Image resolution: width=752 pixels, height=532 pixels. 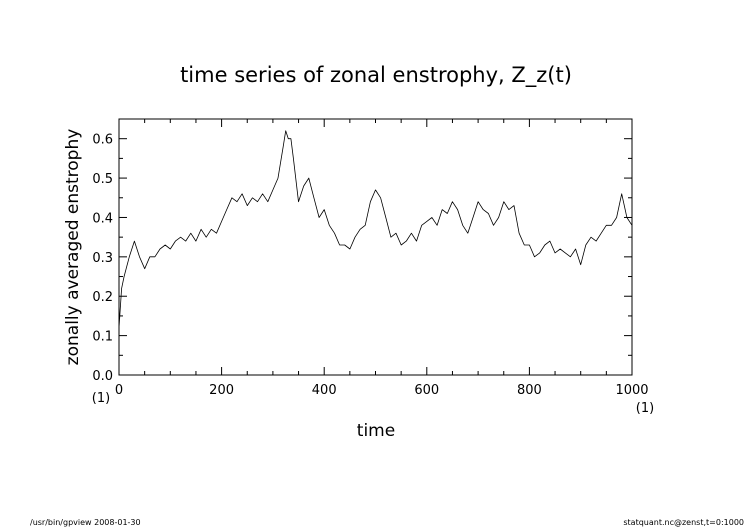 I want to click on chart-title: time series of zonal enstrophy, Z_z(t), so click(x=376, y=75).